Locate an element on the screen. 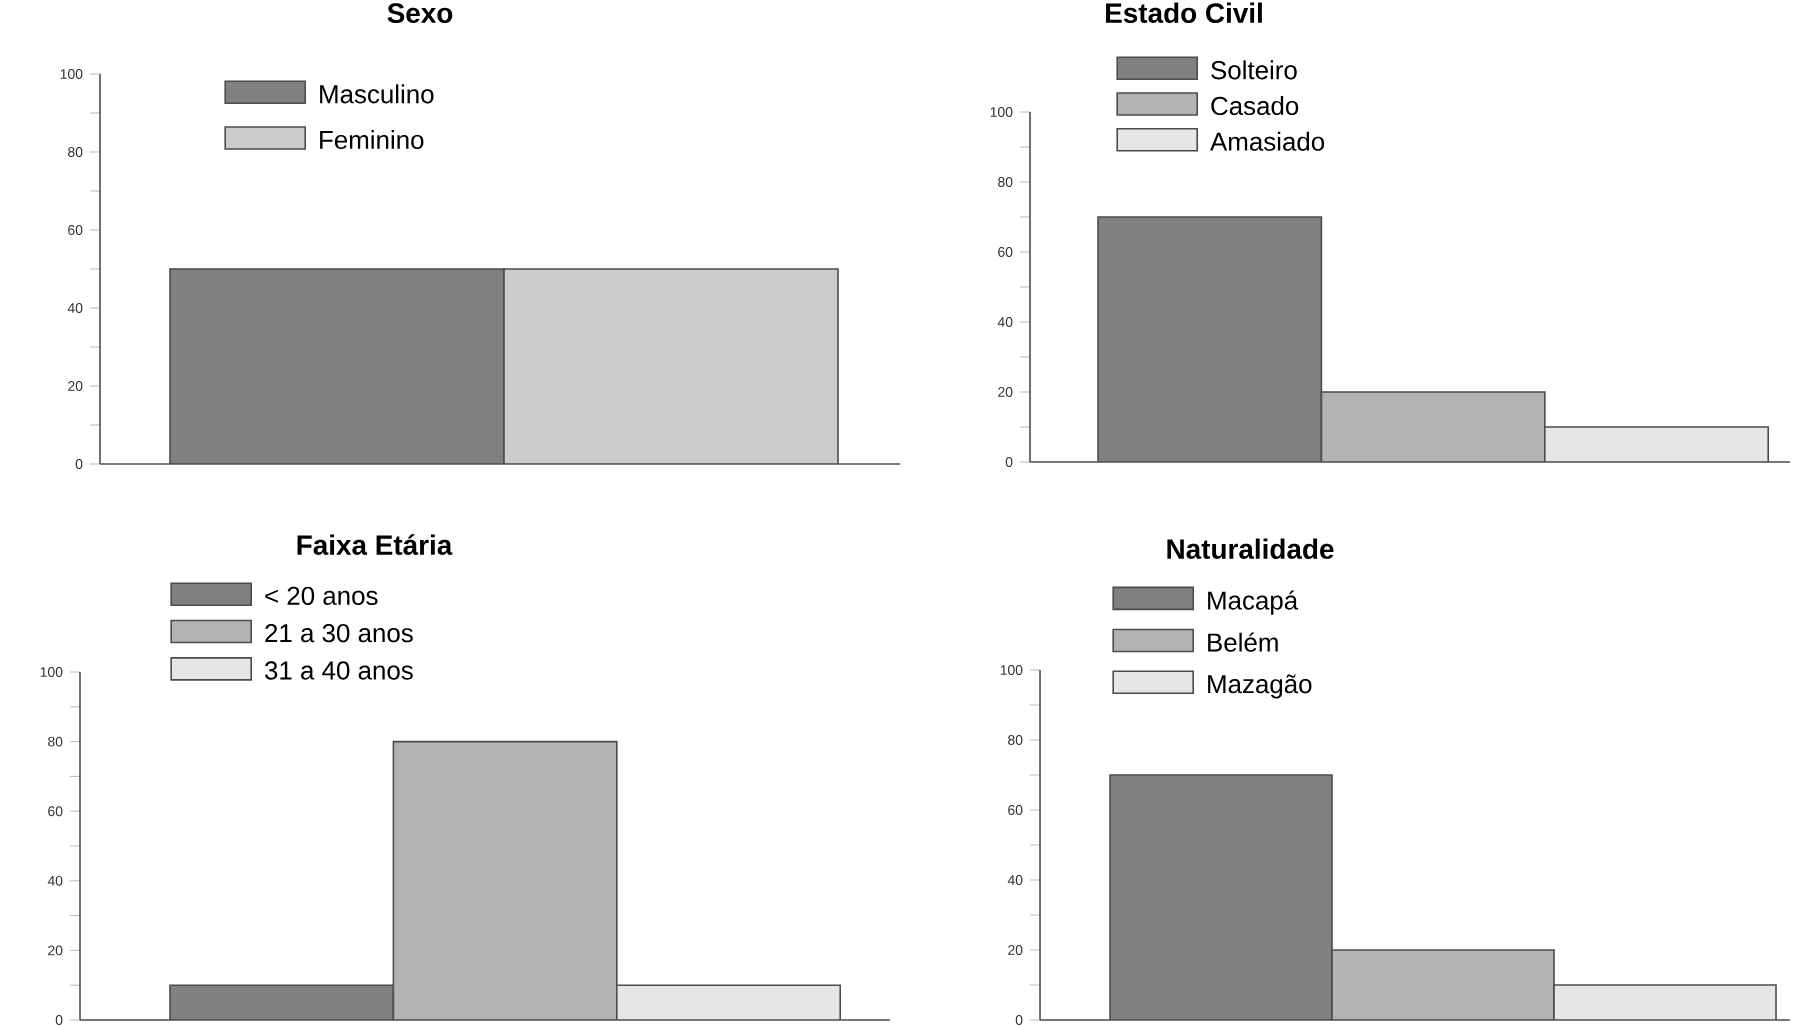  legend-label: Feminino is located at coordinates (372, 140).